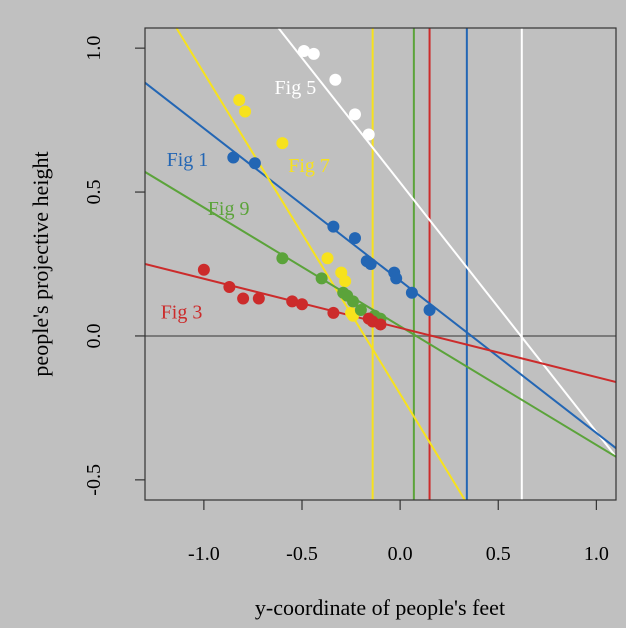 The image size is (626, 628). What do you see at coordinates (188, 160) in the screenshot?
I see `fig-1-label: Fig 1` at bounding box center [188, 160].